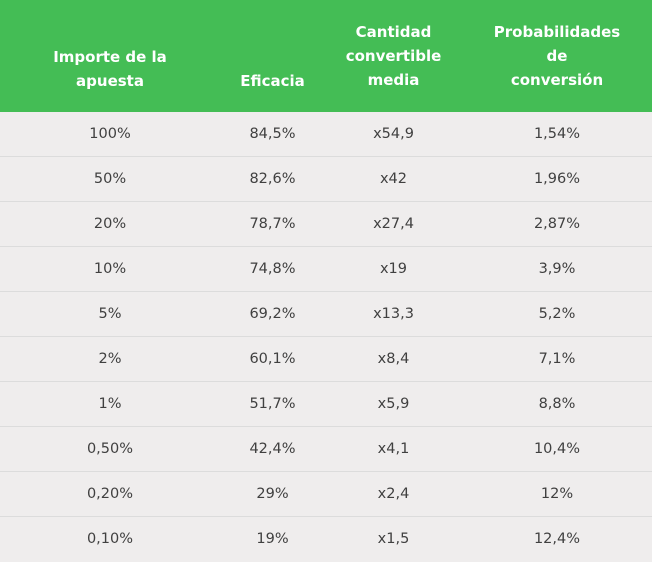 Image resolution: width=652 pixels, height=562 pixels. I want to click on cell-bet-amount: 50%, so click(110, 179).